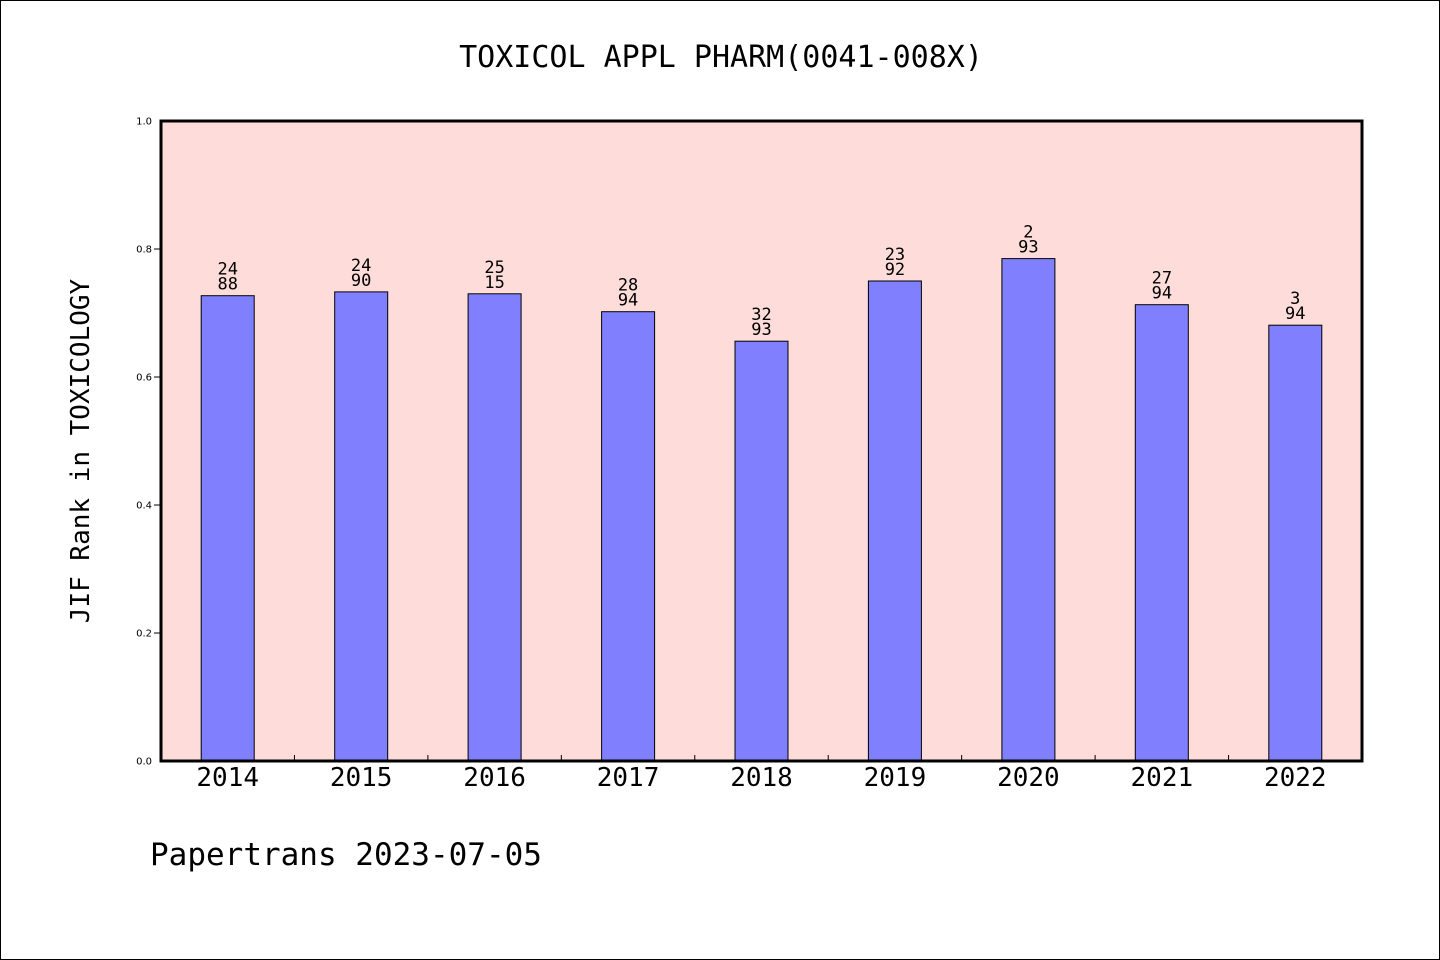 Image resolution: width=1440 pixels, height=960 pixels. What do you see at coordinates (761, 551) in the screenshot?
I see `bar-2018` at bounding box center [761, 551].